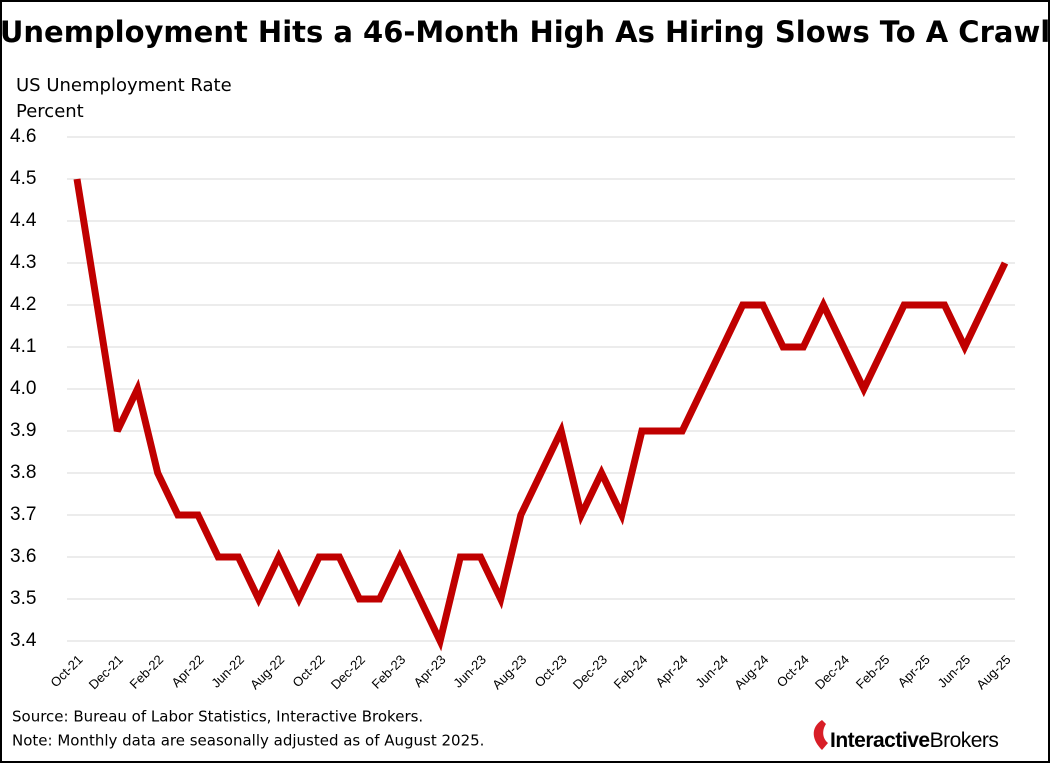  Describe the element at coordinates (124, 85) in the screenshot. I see `y-axis-title: US Unemployment Rate` at that location.